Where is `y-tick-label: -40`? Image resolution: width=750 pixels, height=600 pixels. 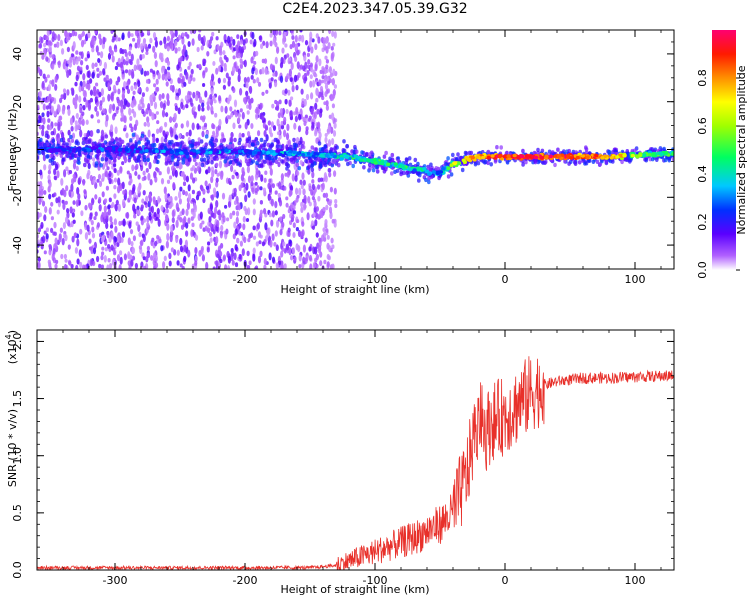
y-tick-label: -40 is located at coordinates (17, 245).